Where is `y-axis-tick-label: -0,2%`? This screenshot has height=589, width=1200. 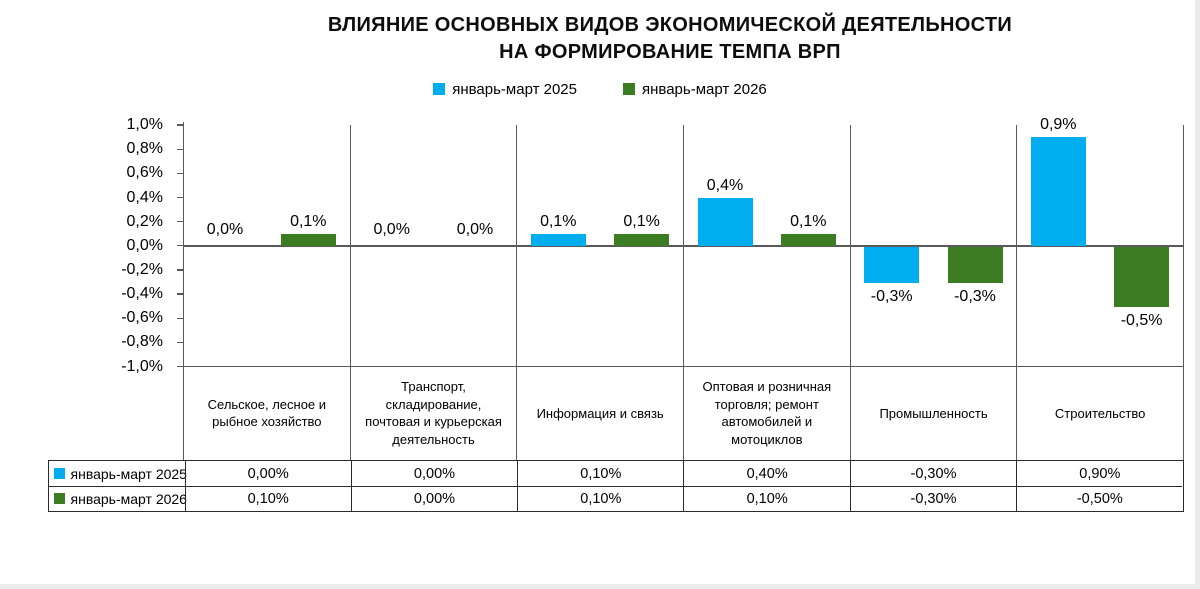 y-axis-tick-label: -0,2% is located at coordinates (142, 269).